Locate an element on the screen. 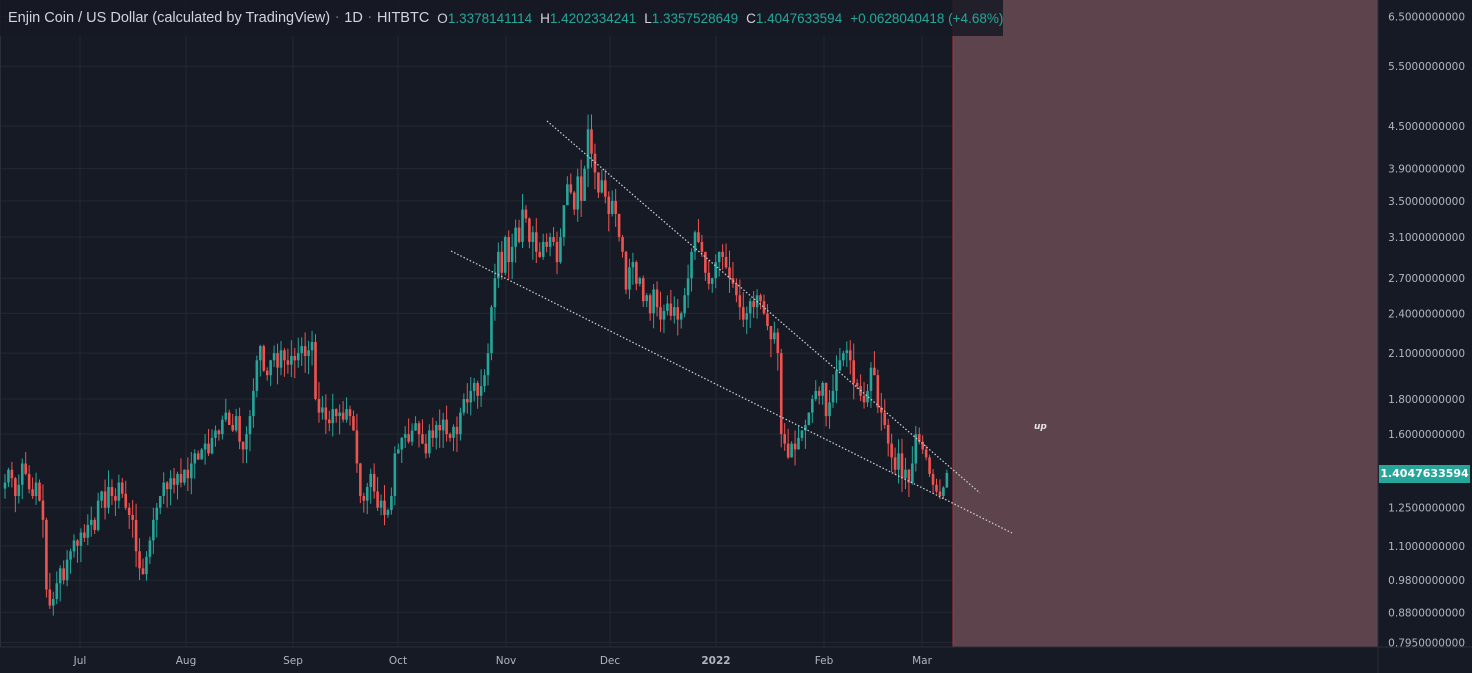 The height and width of the screenshot is (673, 1472). high-value: 1.4202334241 is located at coordinates (593, 18).